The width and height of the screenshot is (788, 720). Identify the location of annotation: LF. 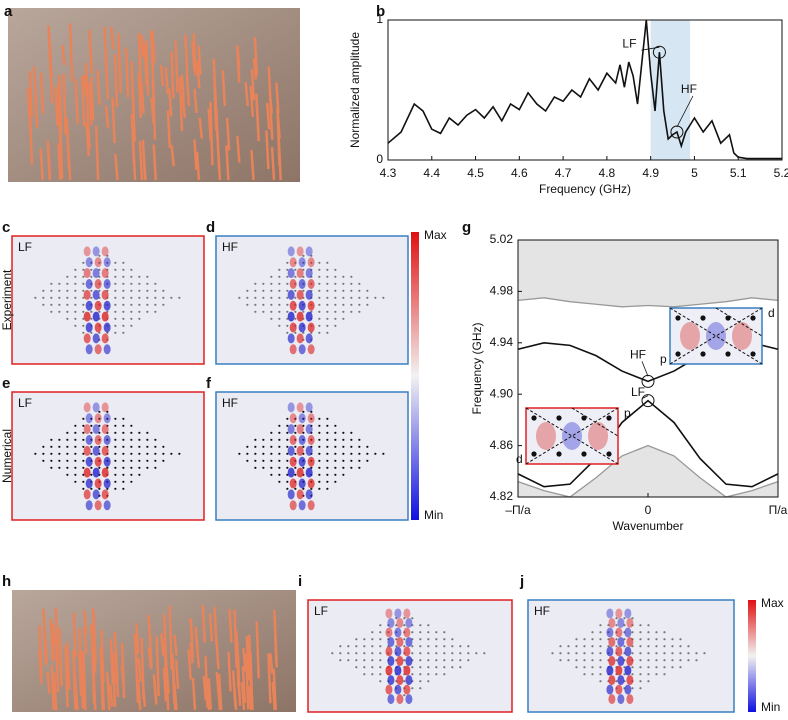
(638, 392).